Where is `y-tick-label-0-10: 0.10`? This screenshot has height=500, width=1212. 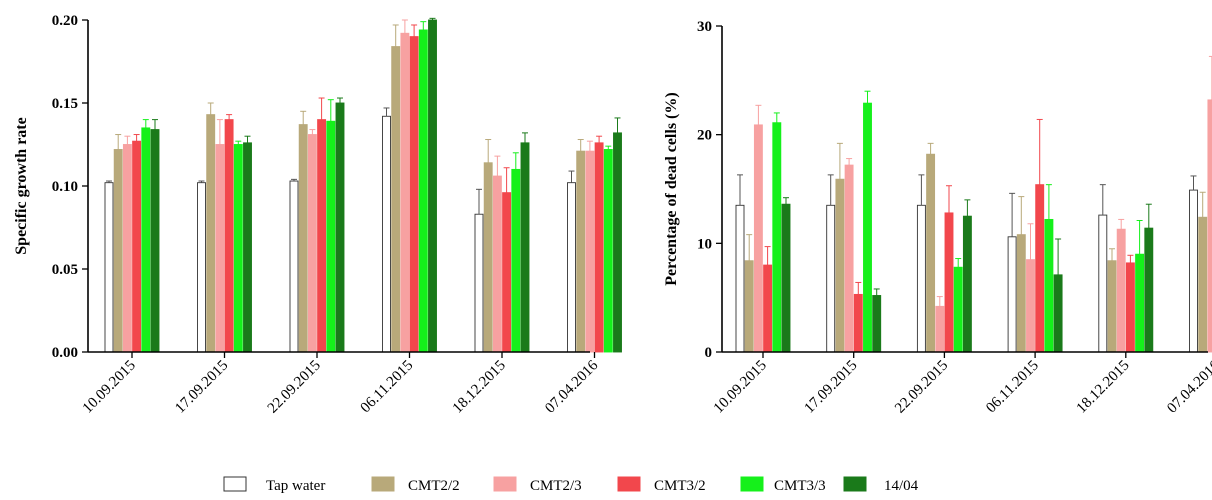 y-tick-label-0-10: 0.10 is located at coordinates (65, 187).